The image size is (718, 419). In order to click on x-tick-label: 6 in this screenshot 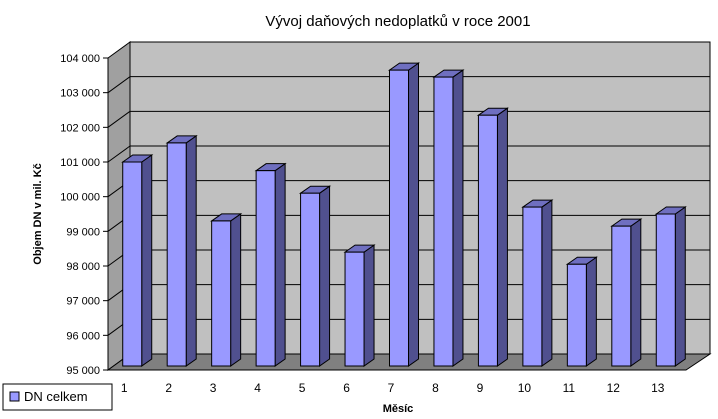, I will do `click(346, 388)`.